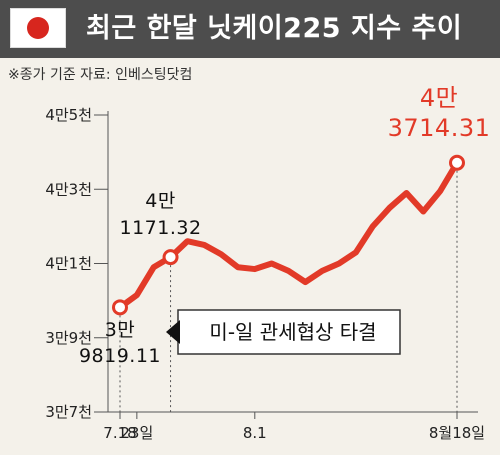 This screenshot has height=455, width=500. I want to click on chart-title: 최근 한달 닛케이225 지수 추이, so click(274, 28).